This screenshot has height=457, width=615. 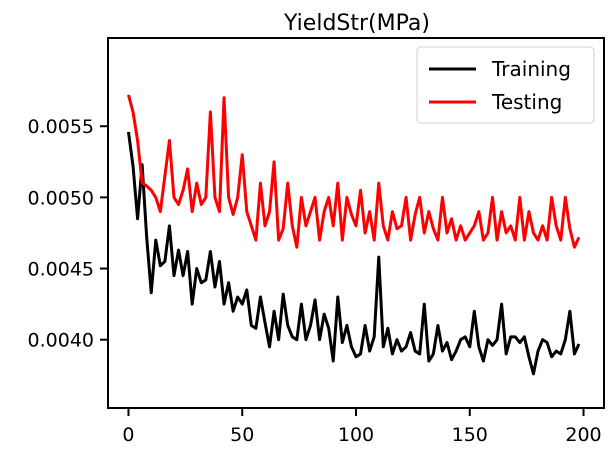 What do you see at coordinates (68, 234) in the screenshot?
I see `y-axis: 0.0040 0.0045 0.0050 0.0055` at bounding box center [68, 234].